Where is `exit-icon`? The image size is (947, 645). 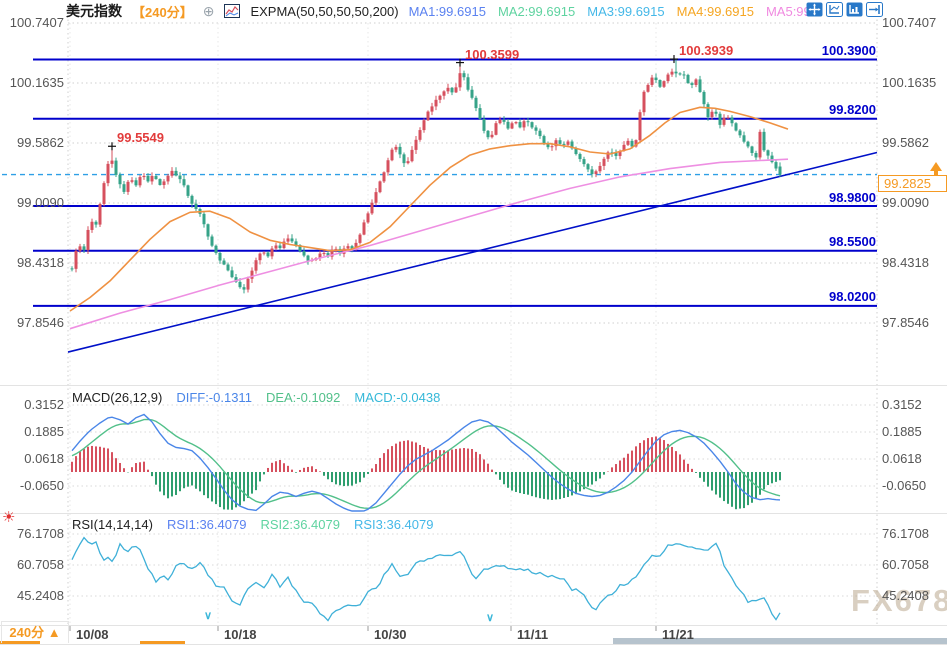 exit-icon is located at coordinates (874, 9).